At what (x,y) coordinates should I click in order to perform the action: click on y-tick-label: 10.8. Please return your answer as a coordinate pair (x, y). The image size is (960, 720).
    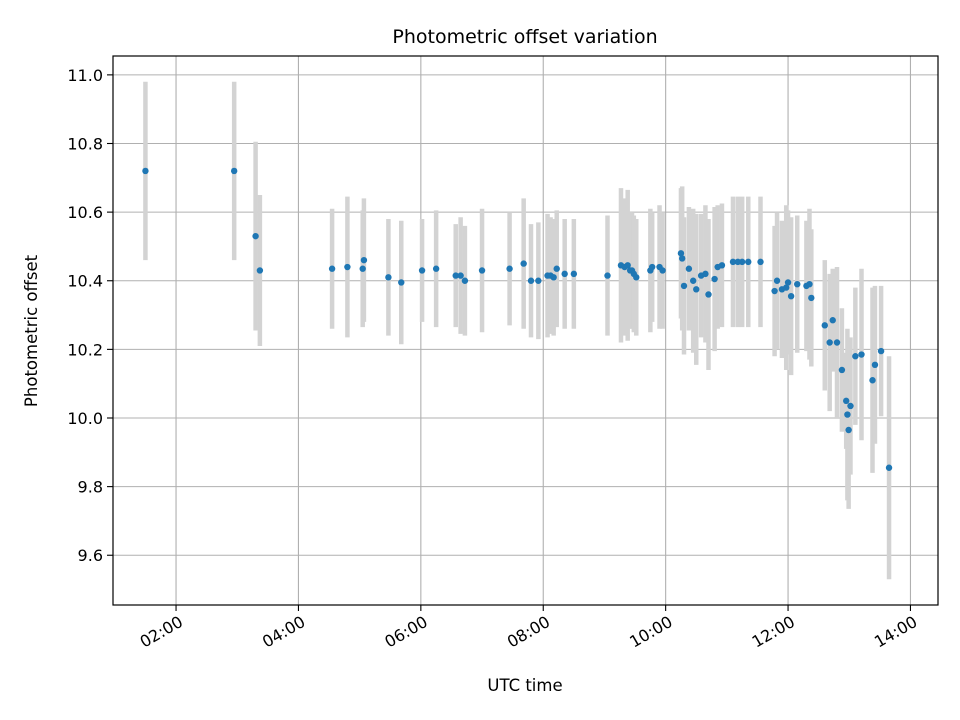
    Looking at the image, I should click on (85, 143).